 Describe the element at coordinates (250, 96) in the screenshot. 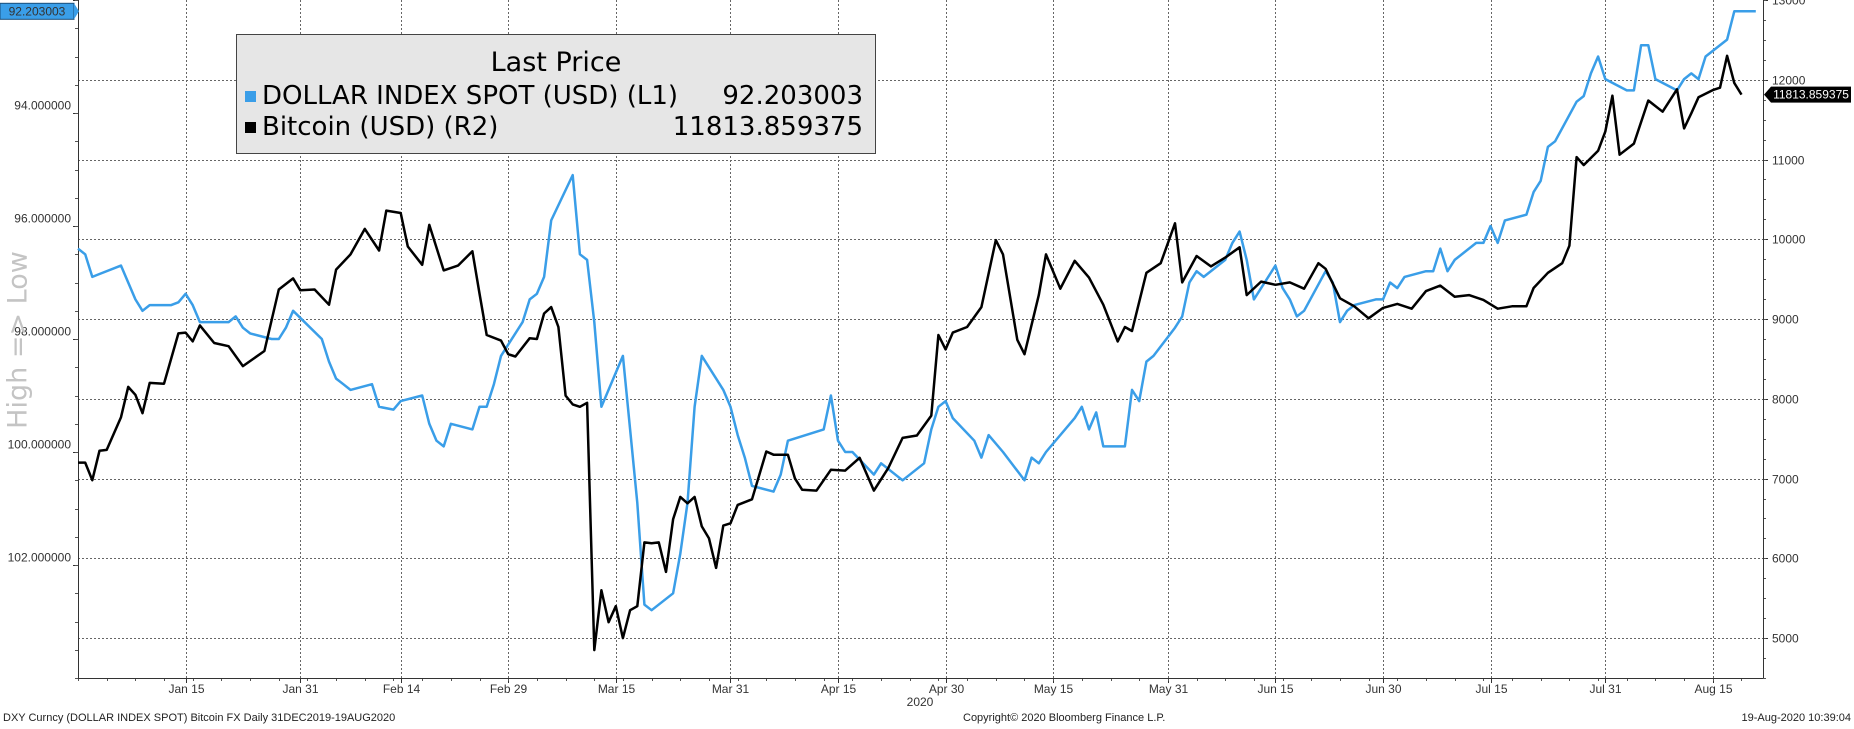

I see `legend-swatch-dollar-index` at that location.